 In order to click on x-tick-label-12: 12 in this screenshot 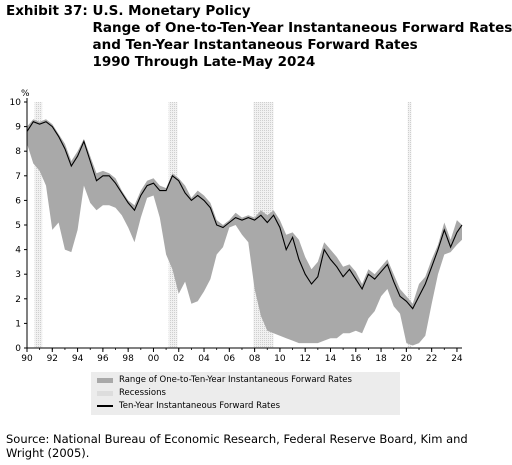, I will do `click(304, 359)`.